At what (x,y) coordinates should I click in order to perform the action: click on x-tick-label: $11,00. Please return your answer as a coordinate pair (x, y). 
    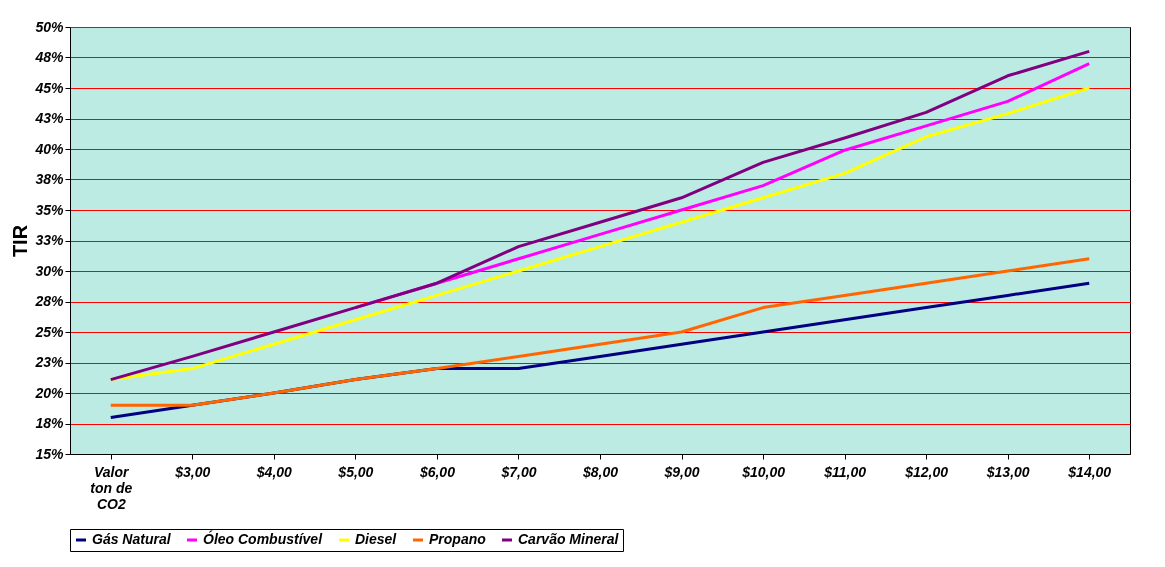
    Looking at the image, I should click on (845, 471).